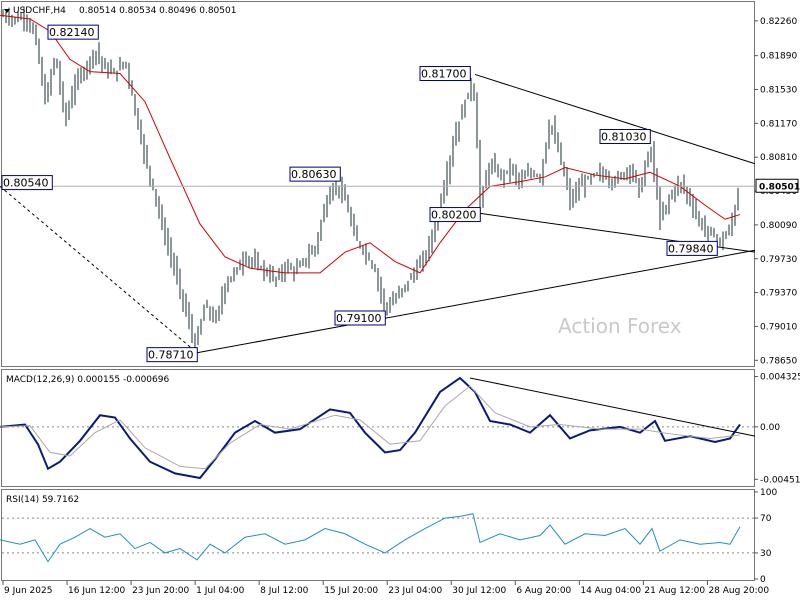 Image resolution: width=800 pixels, height=600 pixels. What do you see at coordinates (780, 378) in the screenshot?
I see `macd-axis-label: 0.004325` at bounding box center [780, 378].